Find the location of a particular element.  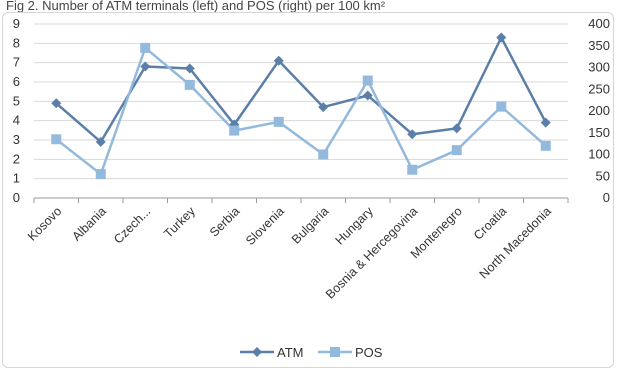

y-left-tick-label: 1 is located at coordinates (16, 178).